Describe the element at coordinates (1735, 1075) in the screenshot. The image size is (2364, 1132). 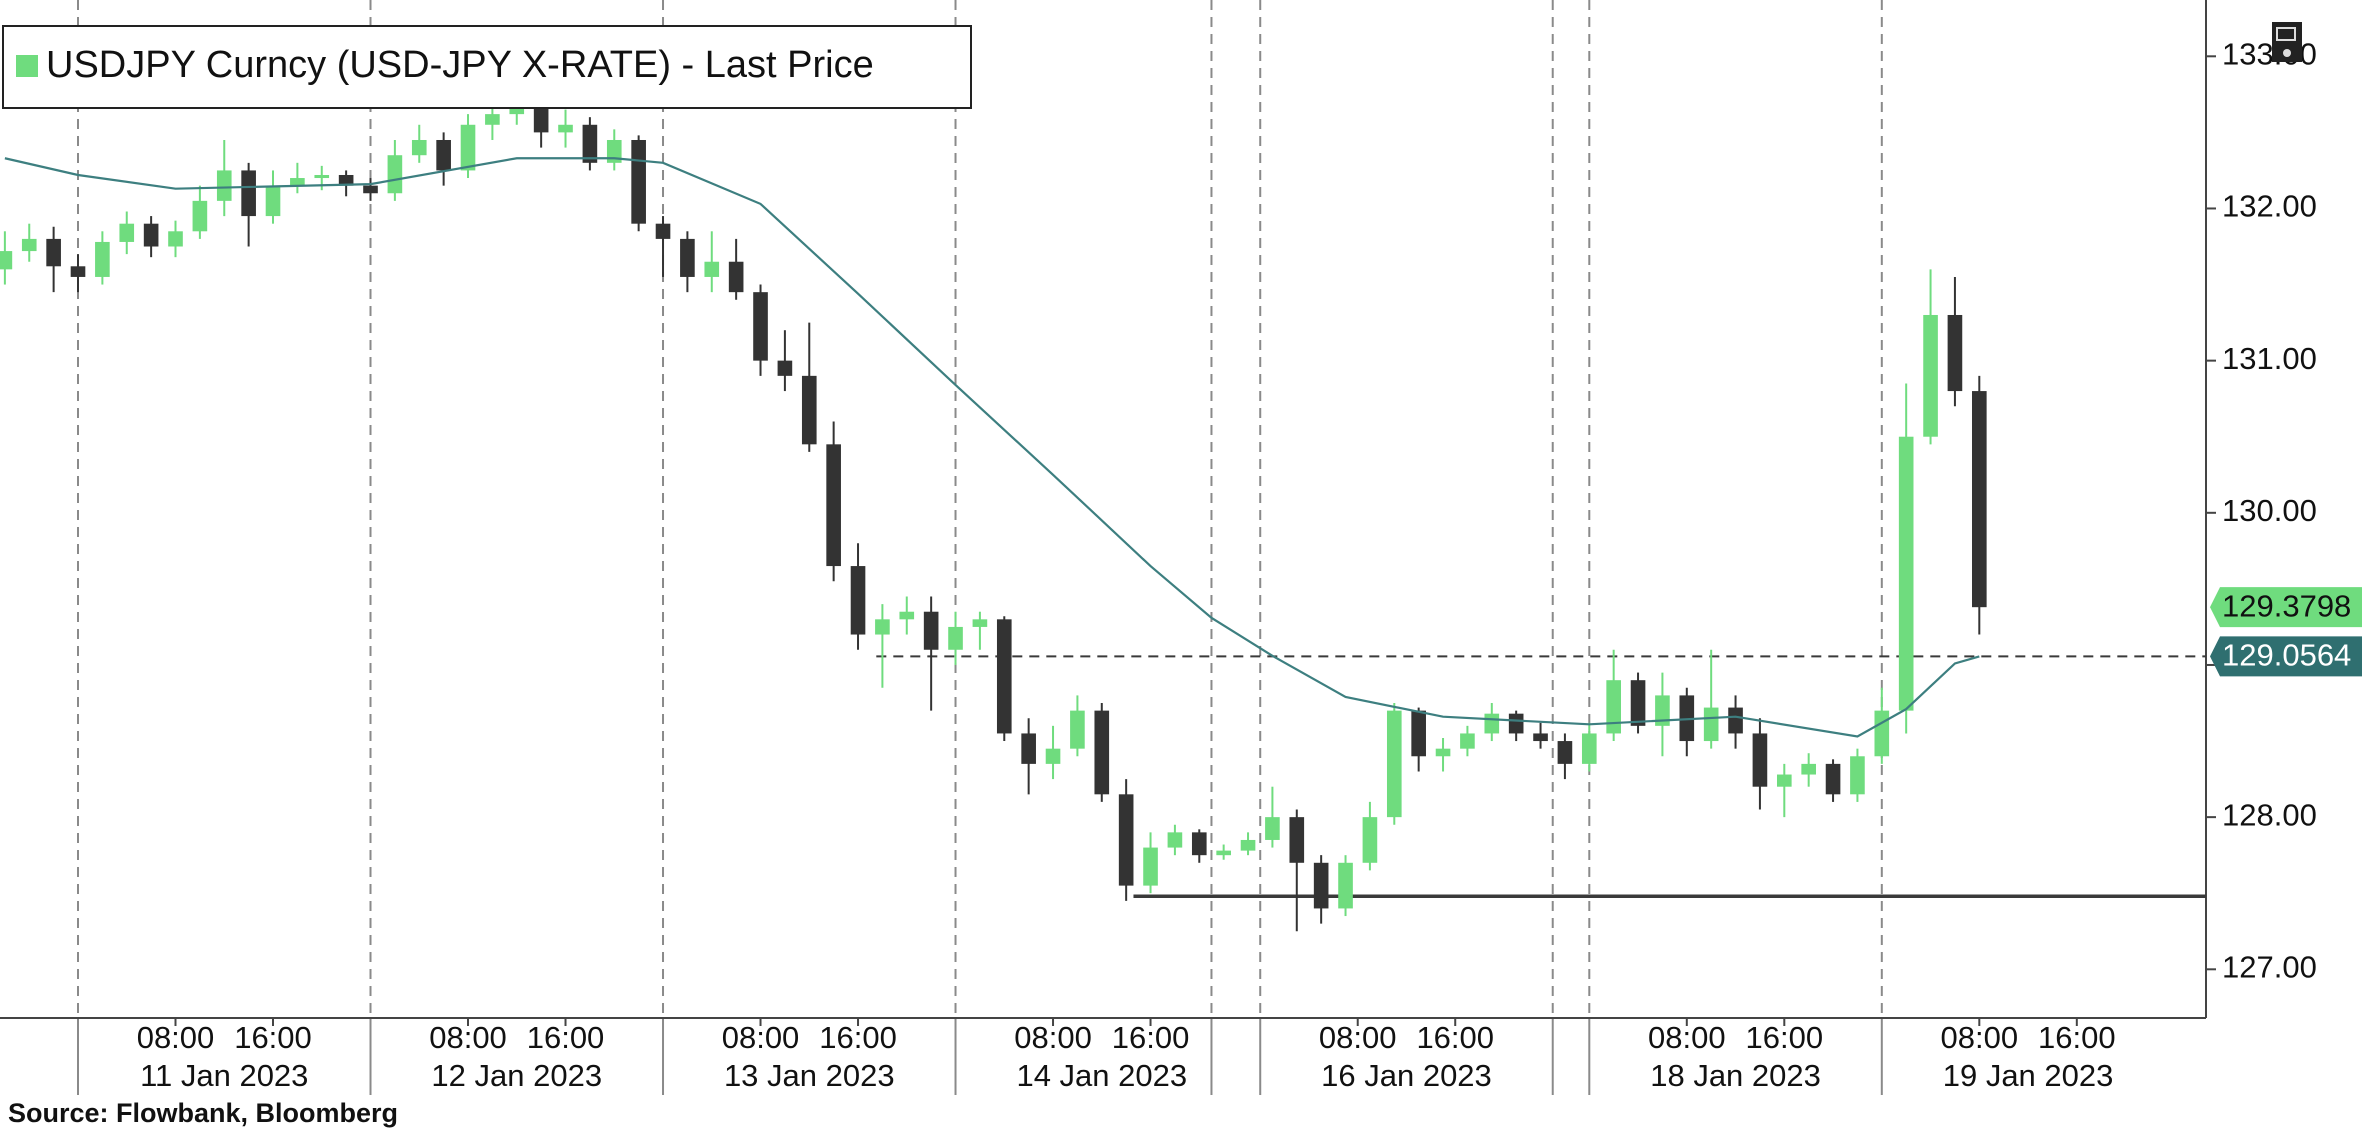
I see `date-label: 18 Jan 2023` at that location.